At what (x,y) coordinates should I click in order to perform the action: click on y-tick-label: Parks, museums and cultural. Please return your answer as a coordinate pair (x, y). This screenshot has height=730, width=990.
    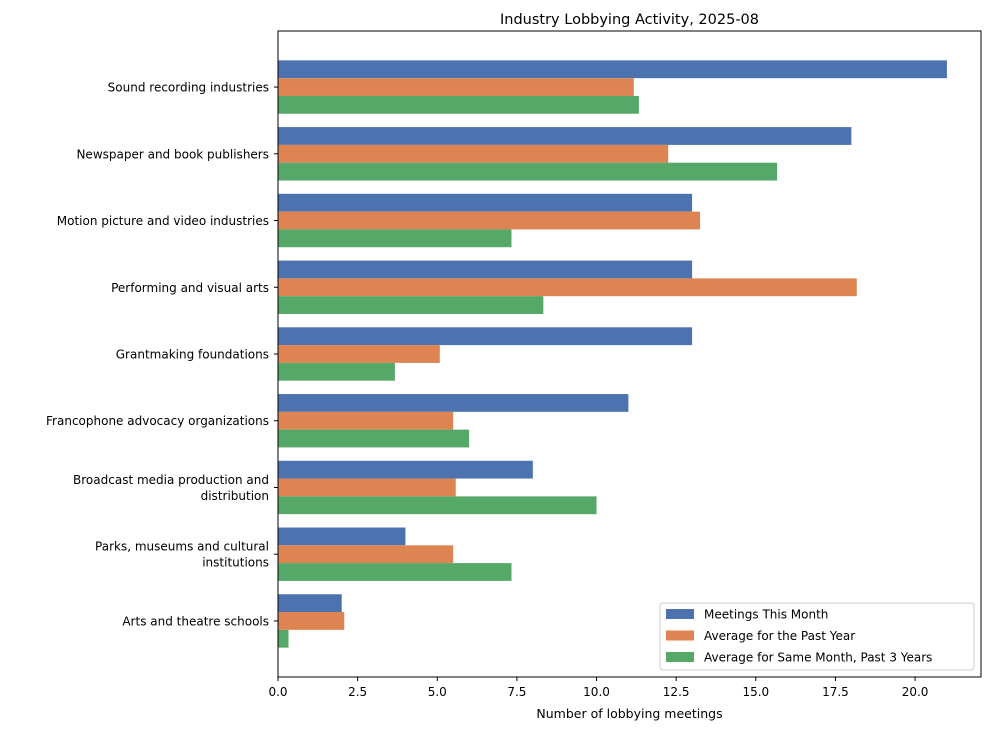
    Looking at the image, I should click on (182, 547).